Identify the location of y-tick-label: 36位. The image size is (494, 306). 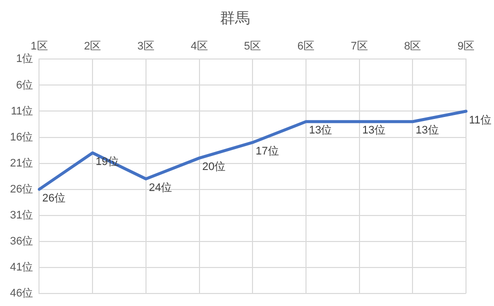
(22, 241).